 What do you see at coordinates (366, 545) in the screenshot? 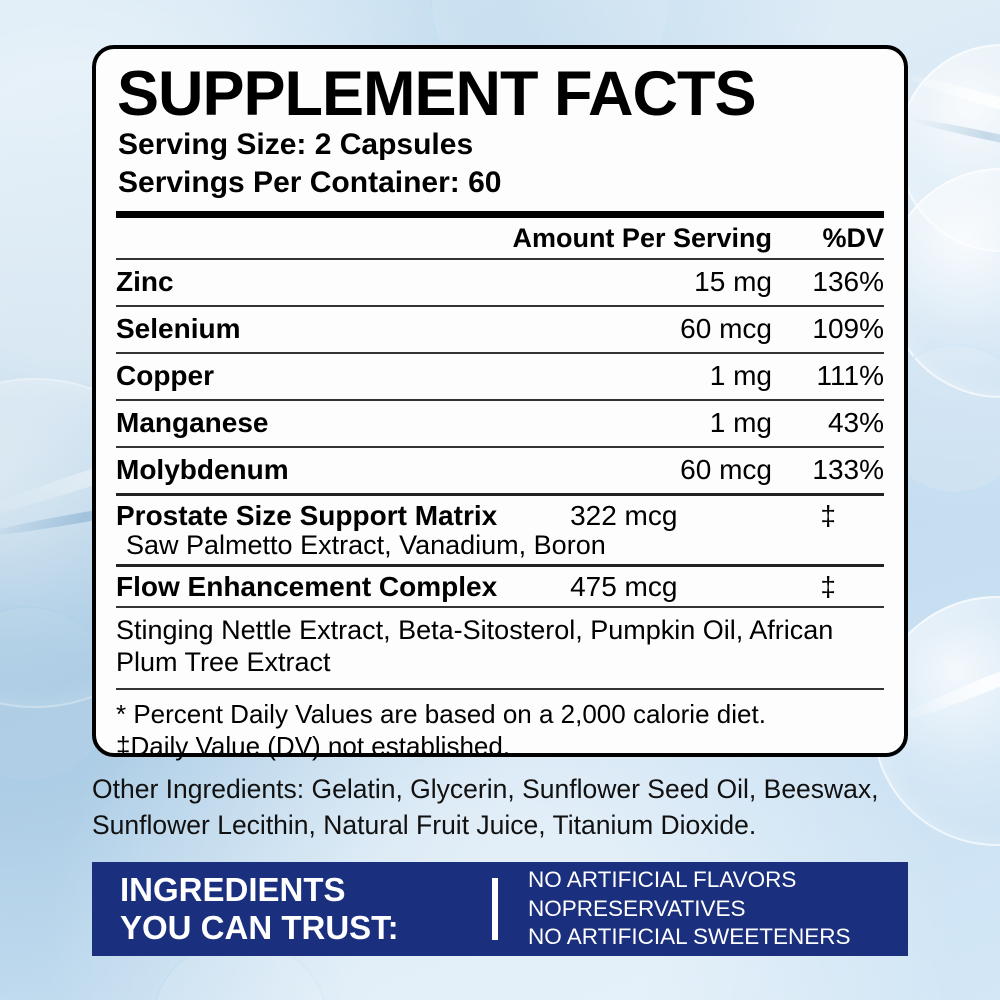
I see `blend-ingredients: Saw Palmetto Extract, Vanadium, Boron` at bounding box center [366, 545].